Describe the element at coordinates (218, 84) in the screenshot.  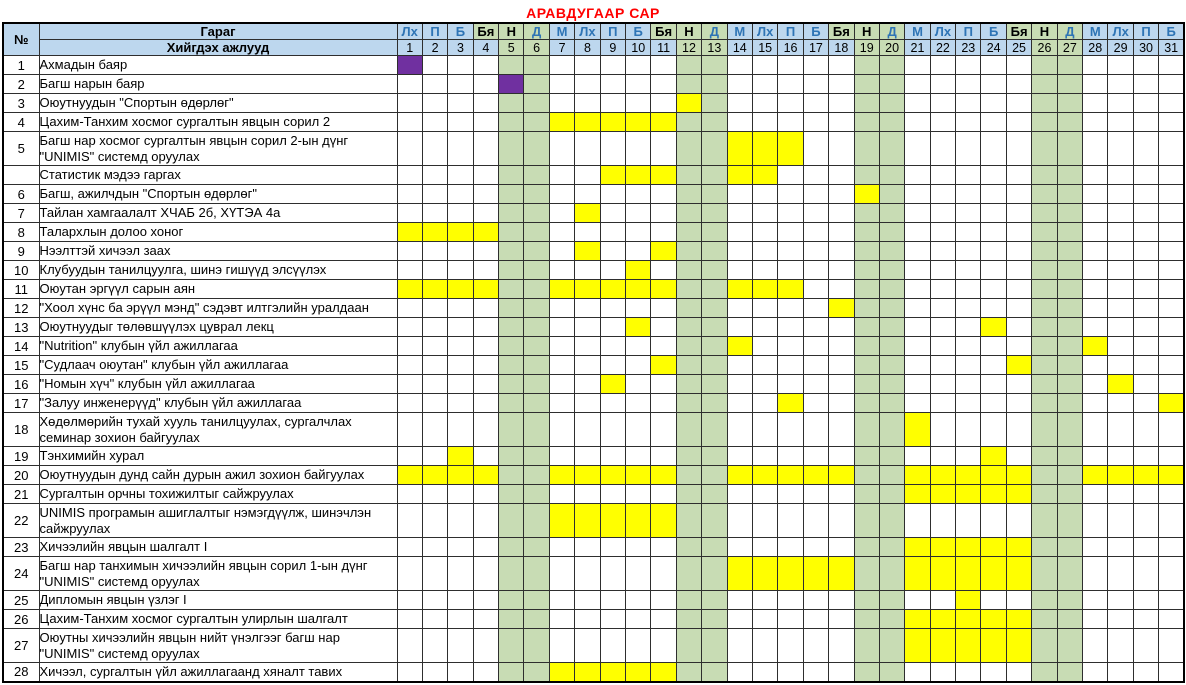
I see `task-name-cell: Багш нарын баяр` at that location.